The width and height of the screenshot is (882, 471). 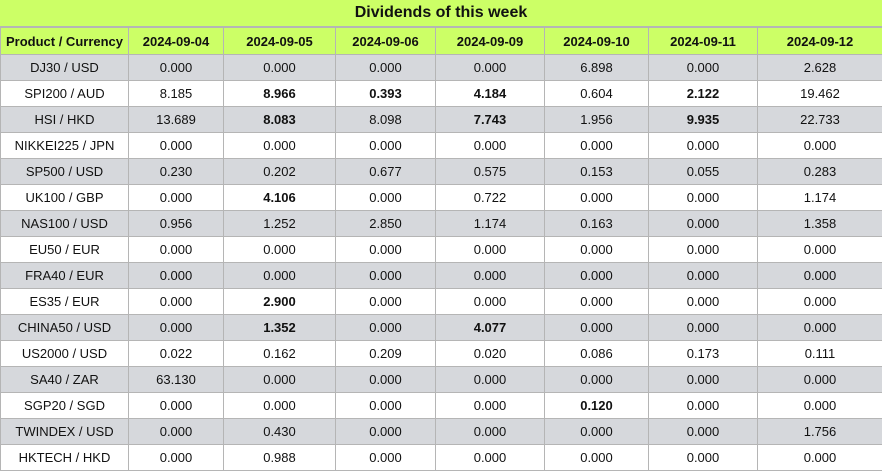 I want to click on dividend-value-cell: 0.055, so click(x=703, y=172).